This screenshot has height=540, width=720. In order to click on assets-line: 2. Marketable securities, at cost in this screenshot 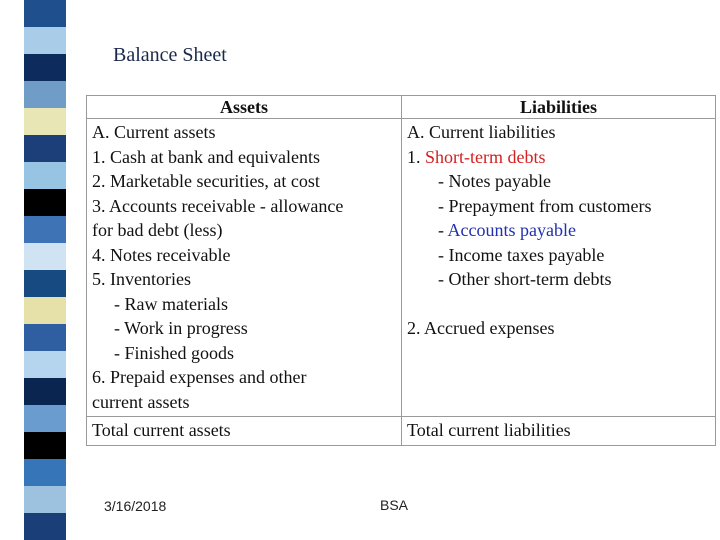, I will do `click(206, 181)`.